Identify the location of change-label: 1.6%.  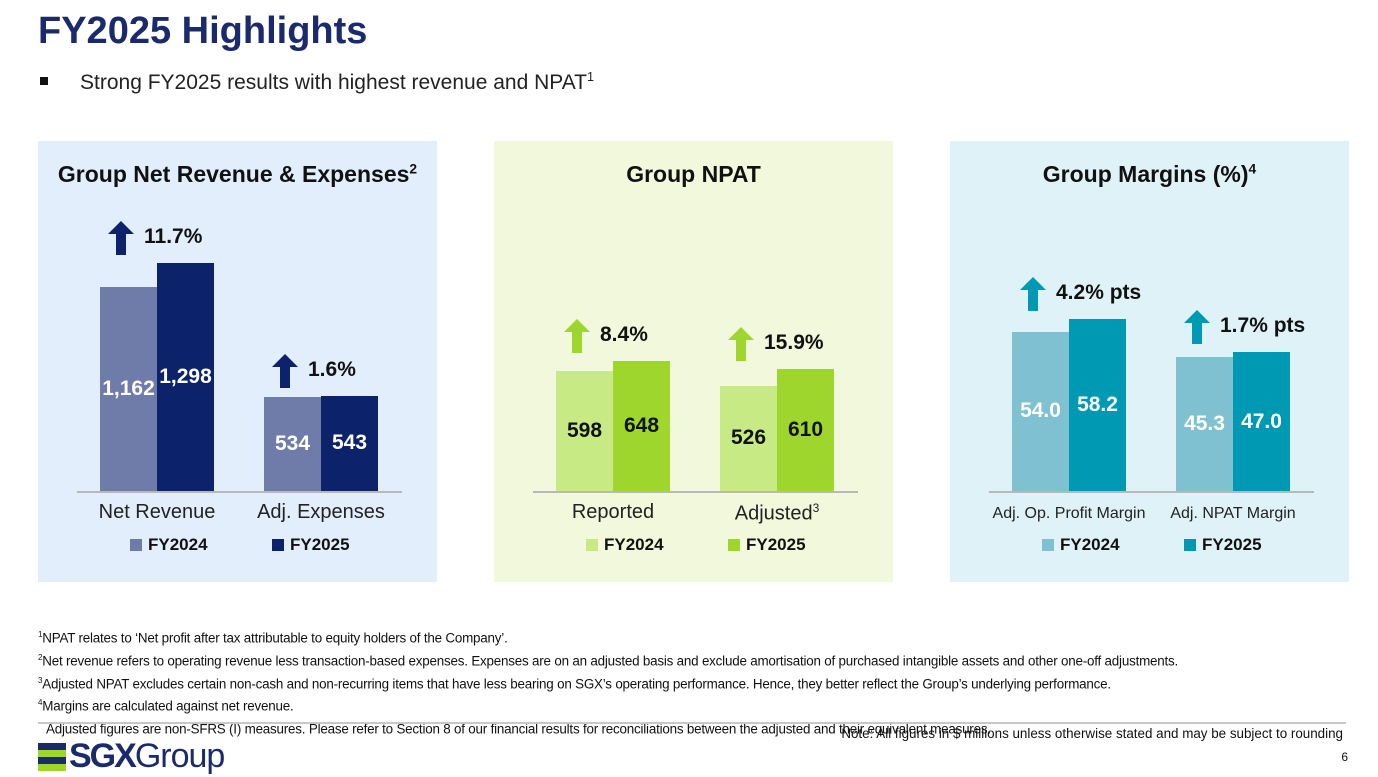
(332, 369).